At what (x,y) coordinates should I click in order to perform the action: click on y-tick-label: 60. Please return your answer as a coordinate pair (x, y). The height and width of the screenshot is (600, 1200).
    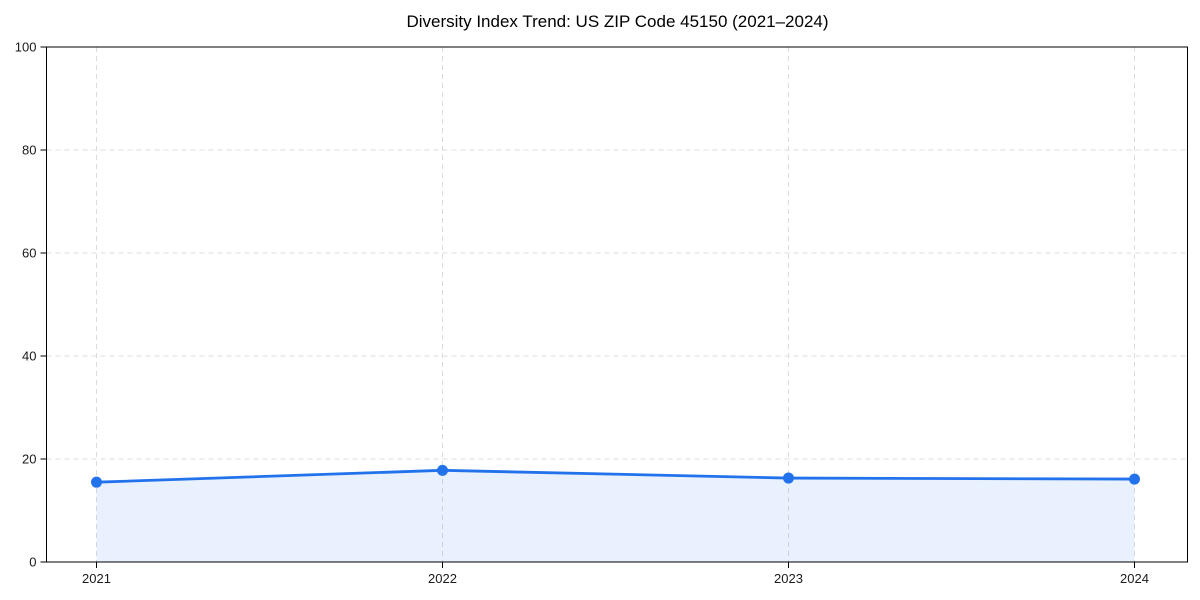
    Looking at the image, I should click on (29, 253).